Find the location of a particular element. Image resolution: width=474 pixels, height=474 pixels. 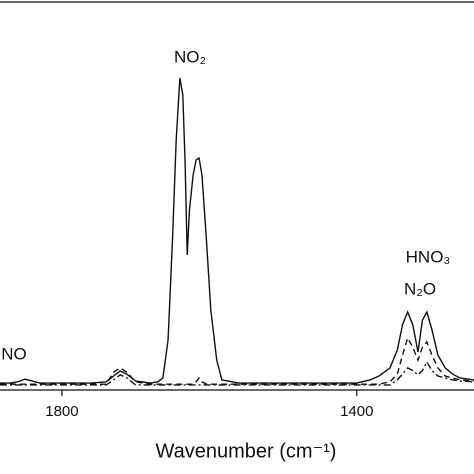

x-tick-label: 1400 is located at coordinates (356, 411).